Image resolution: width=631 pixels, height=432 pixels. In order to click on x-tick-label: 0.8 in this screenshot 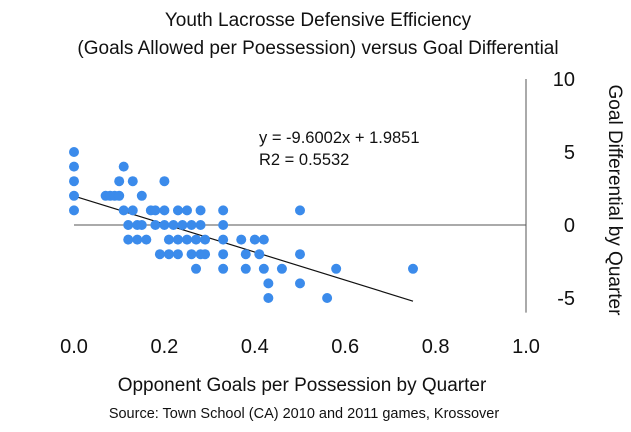, I will do `click(436, 347)`.